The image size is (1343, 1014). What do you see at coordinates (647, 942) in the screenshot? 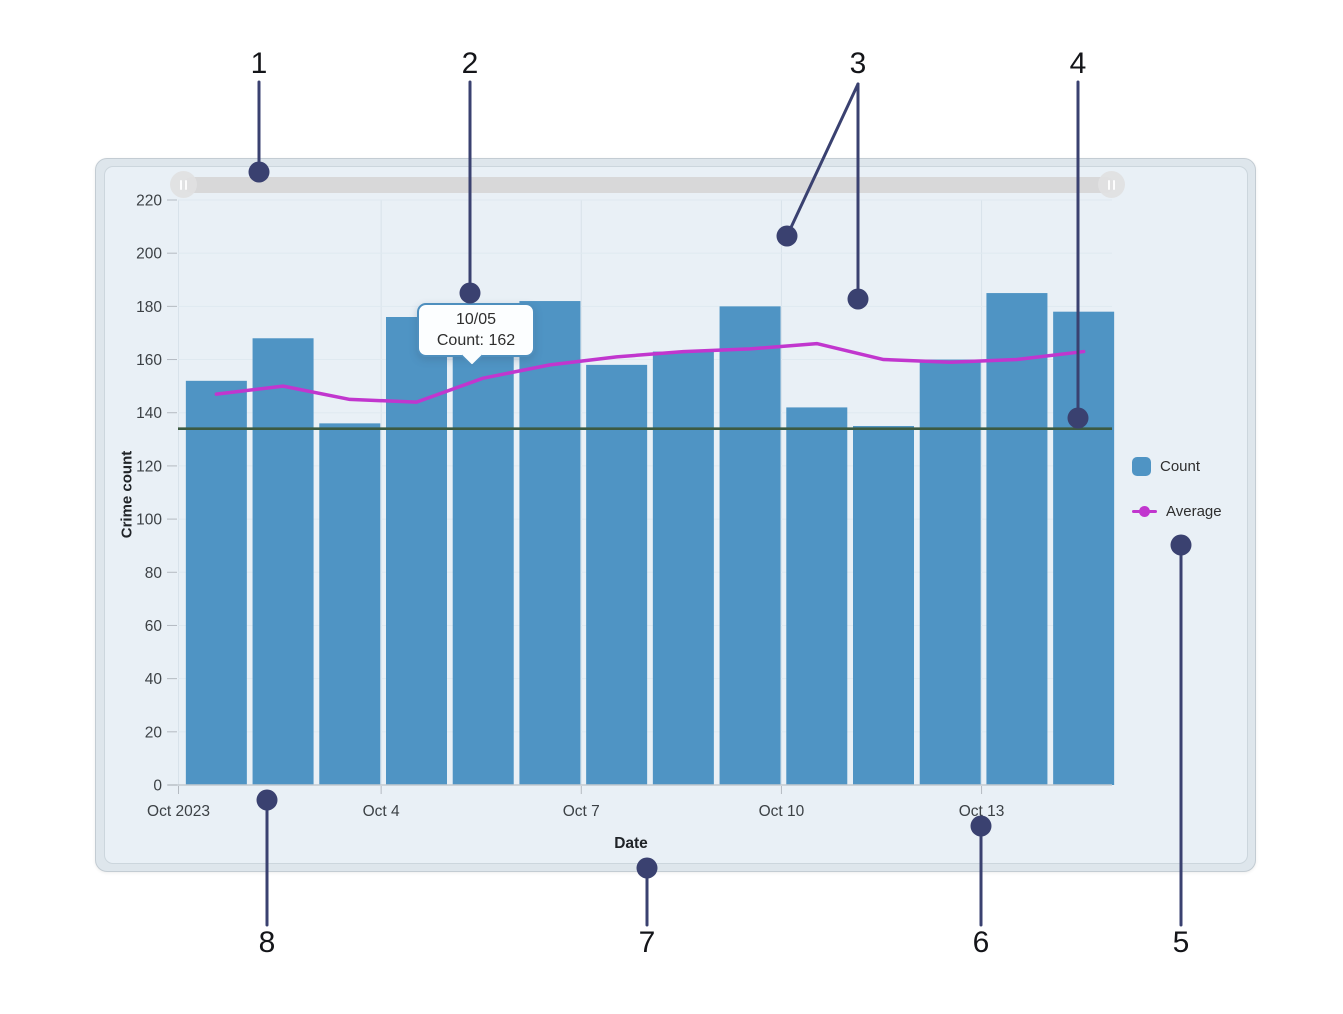
I see `callout-label-7: 7` at bounding box center [647, 942].